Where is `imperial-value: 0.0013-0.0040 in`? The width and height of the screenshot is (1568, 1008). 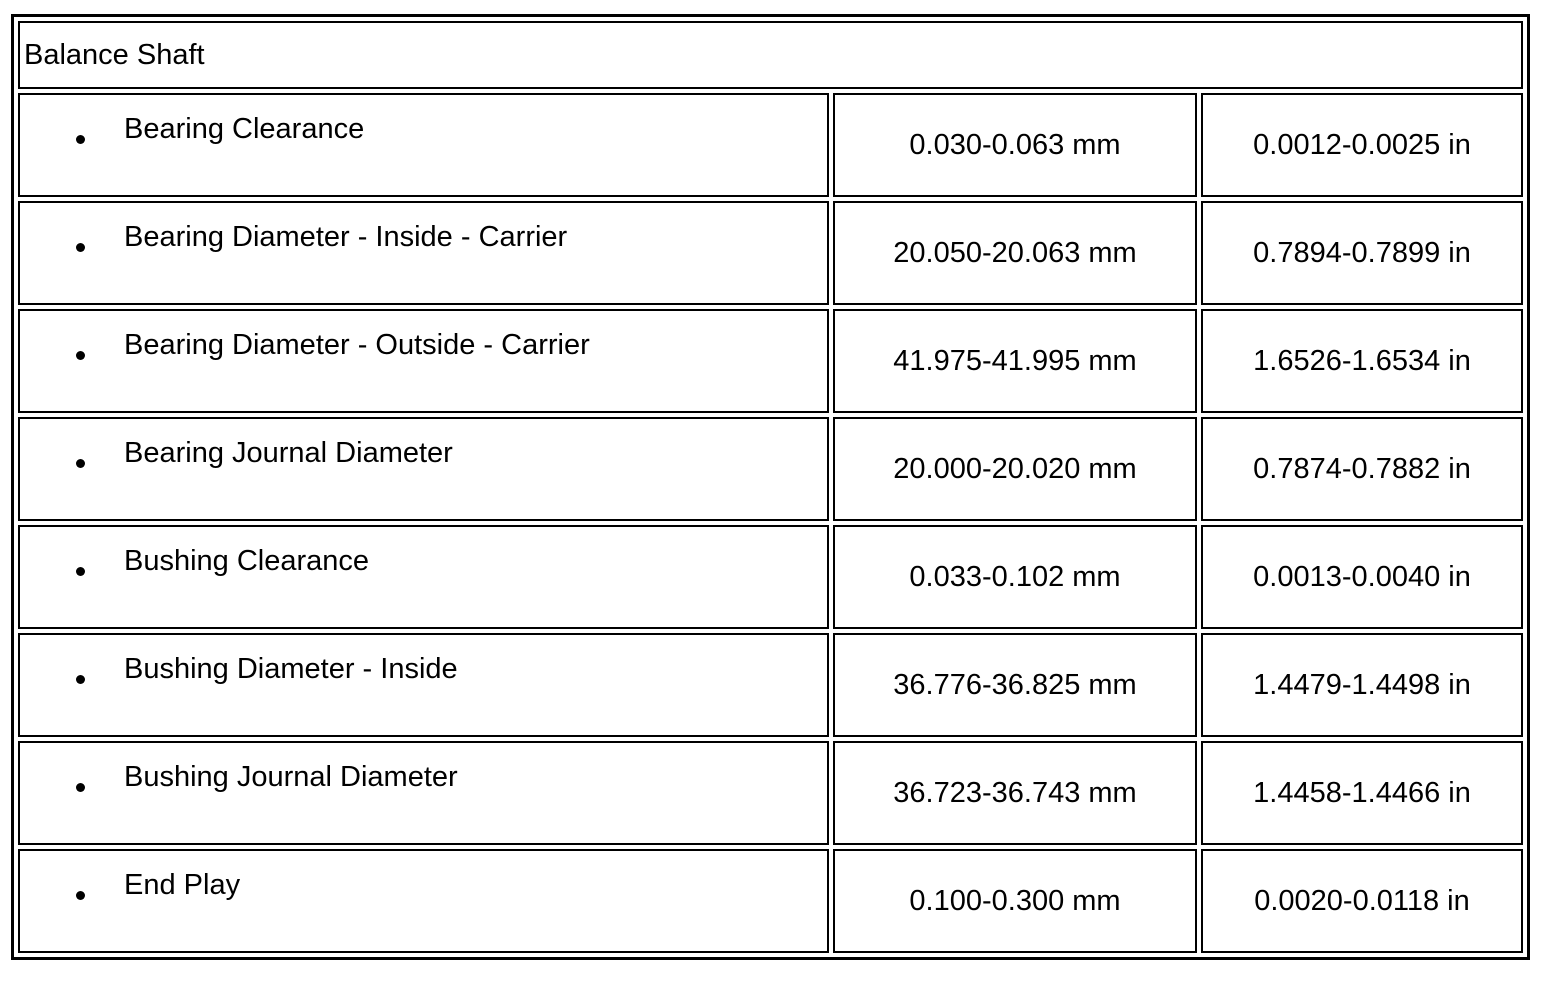
imperial-value: 0.0013-0.0040 in is located at coordinates (1362, 577).